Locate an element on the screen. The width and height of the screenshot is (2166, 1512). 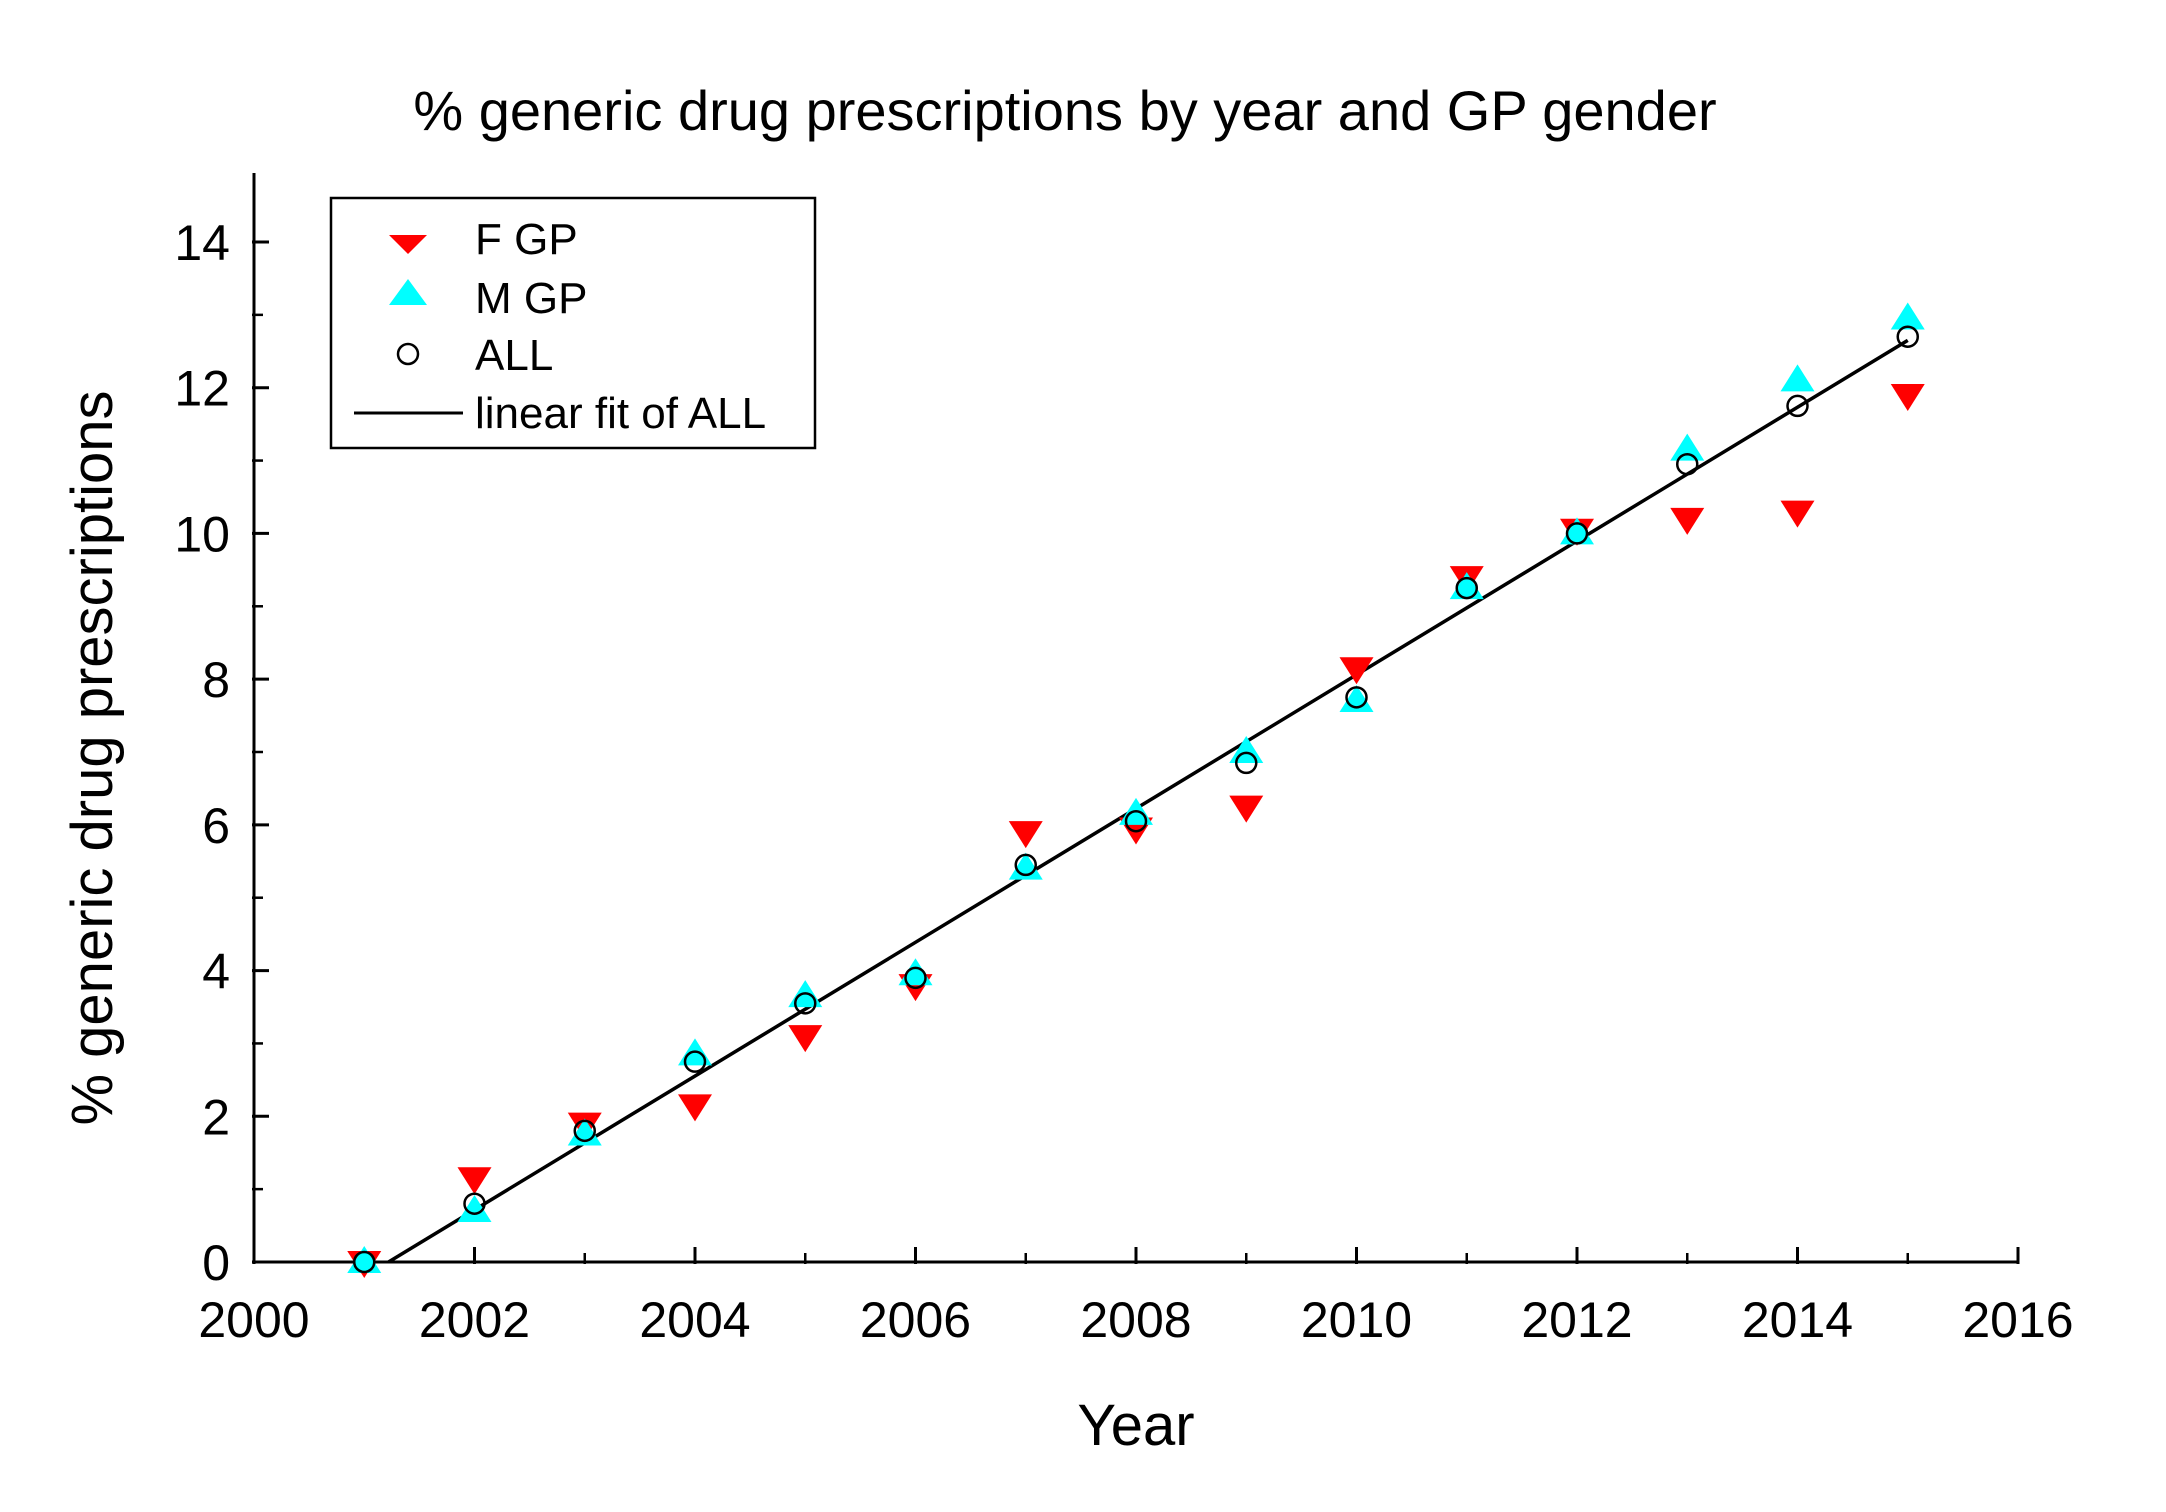
legend-marker-all is located at coordinates (408, 354).